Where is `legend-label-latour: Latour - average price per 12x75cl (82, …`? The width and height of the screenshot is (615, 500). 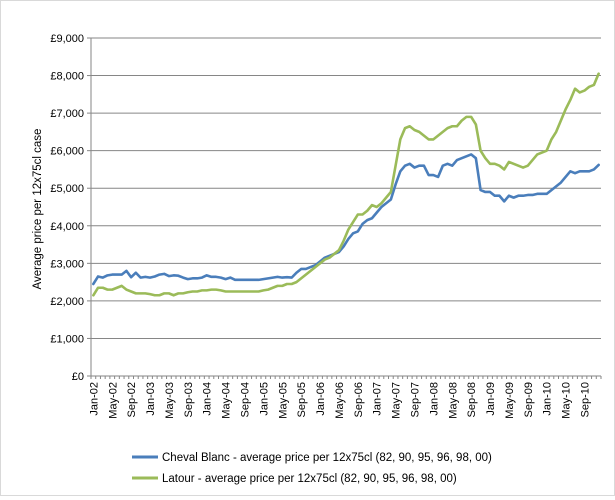
legend-label-latour: Latour - average price per 12x75cl (82, … is located at coordinates (309, 479).